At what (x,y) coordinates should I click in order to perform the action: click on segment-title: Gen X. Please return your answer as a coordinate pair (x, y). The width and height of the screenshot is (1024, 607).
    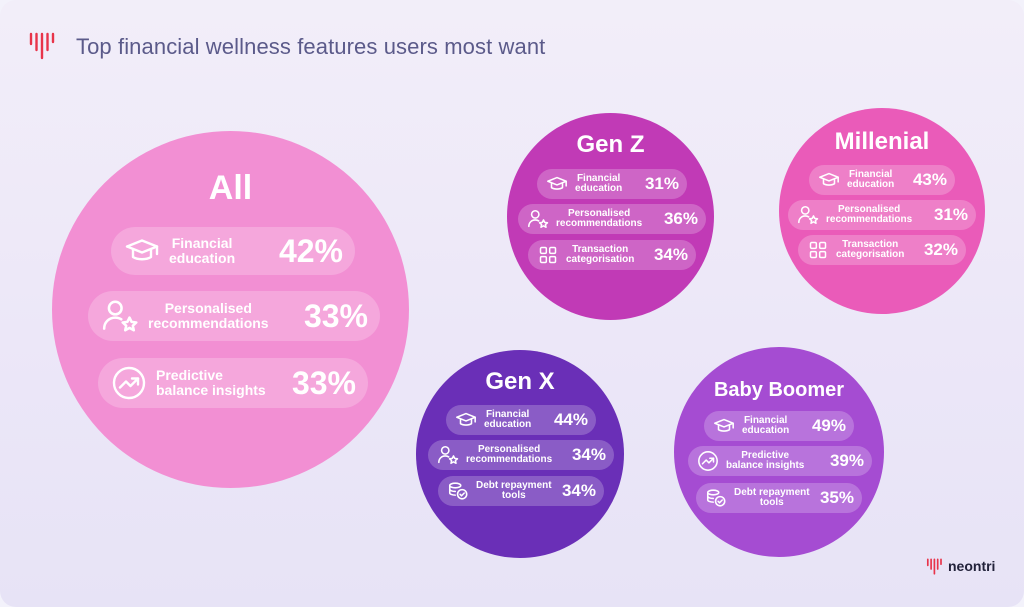
    Looking at the image, I should click on (520, 381).